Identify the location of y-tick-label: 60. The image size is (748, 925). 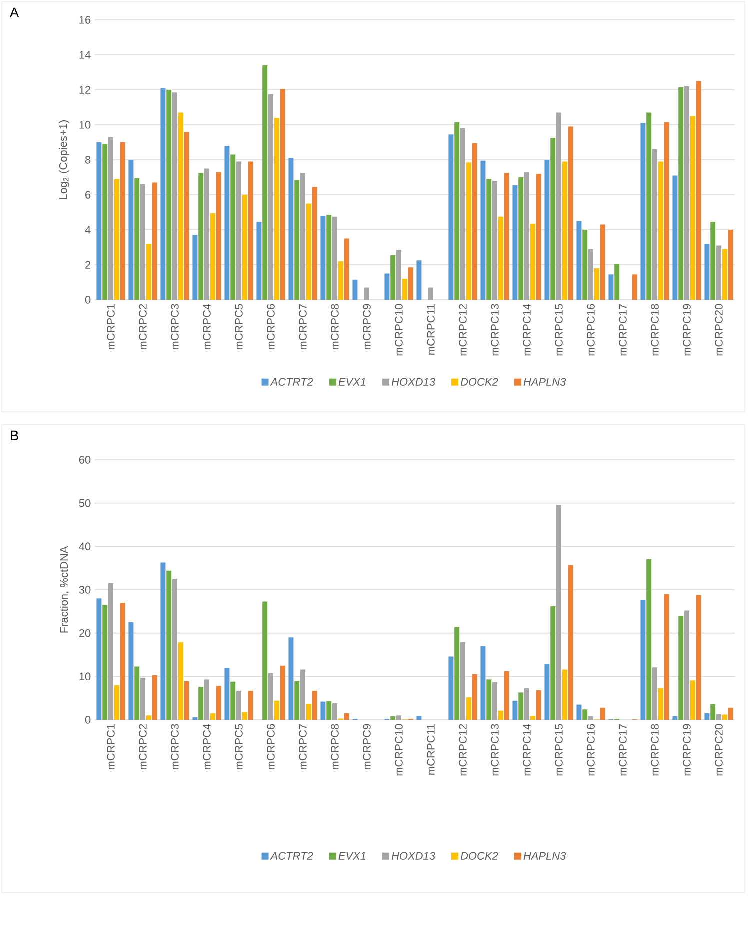
(85, 460).